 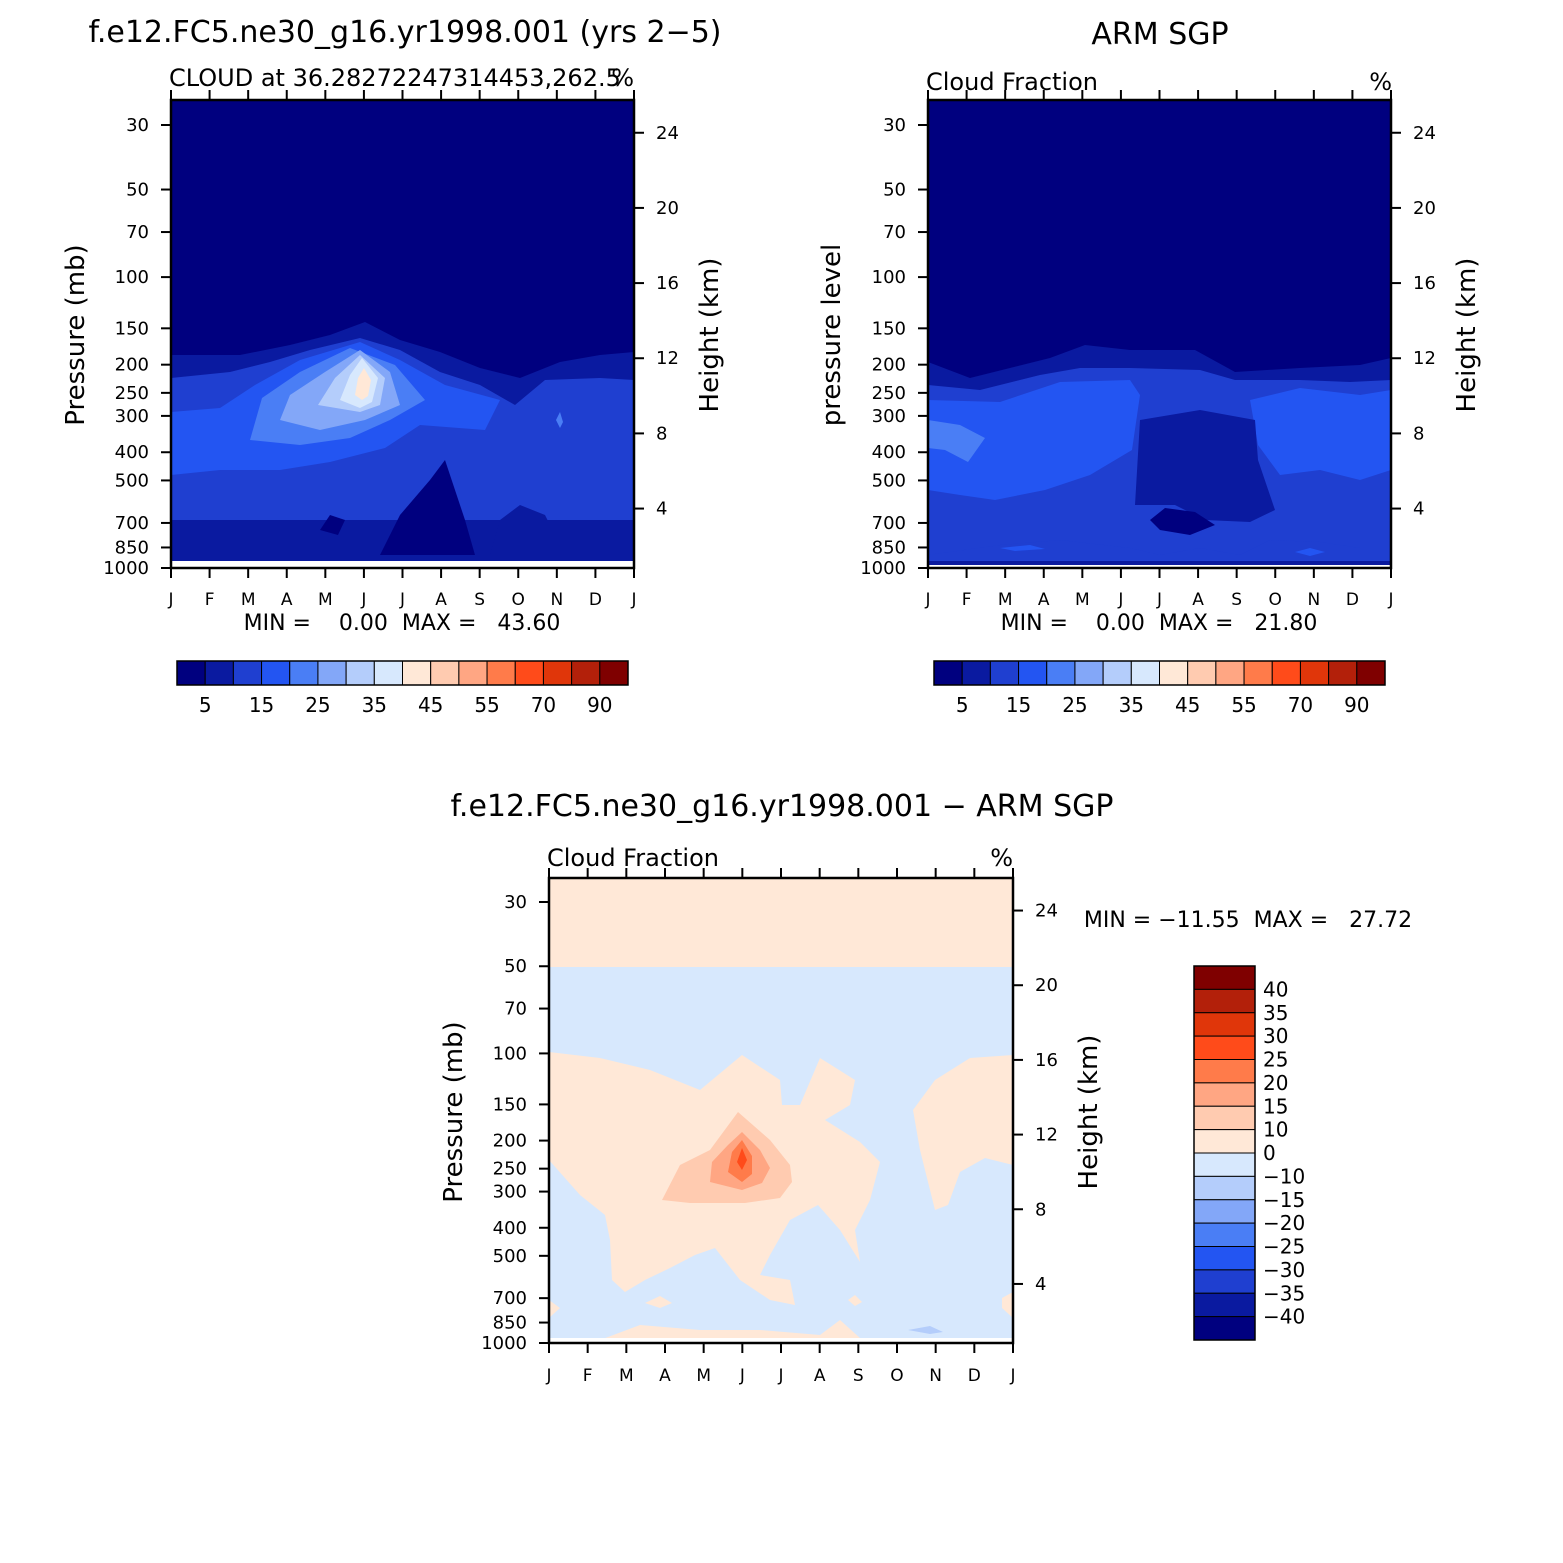 I want to click on colorbar-label: 15, so click(x=261, y=705).